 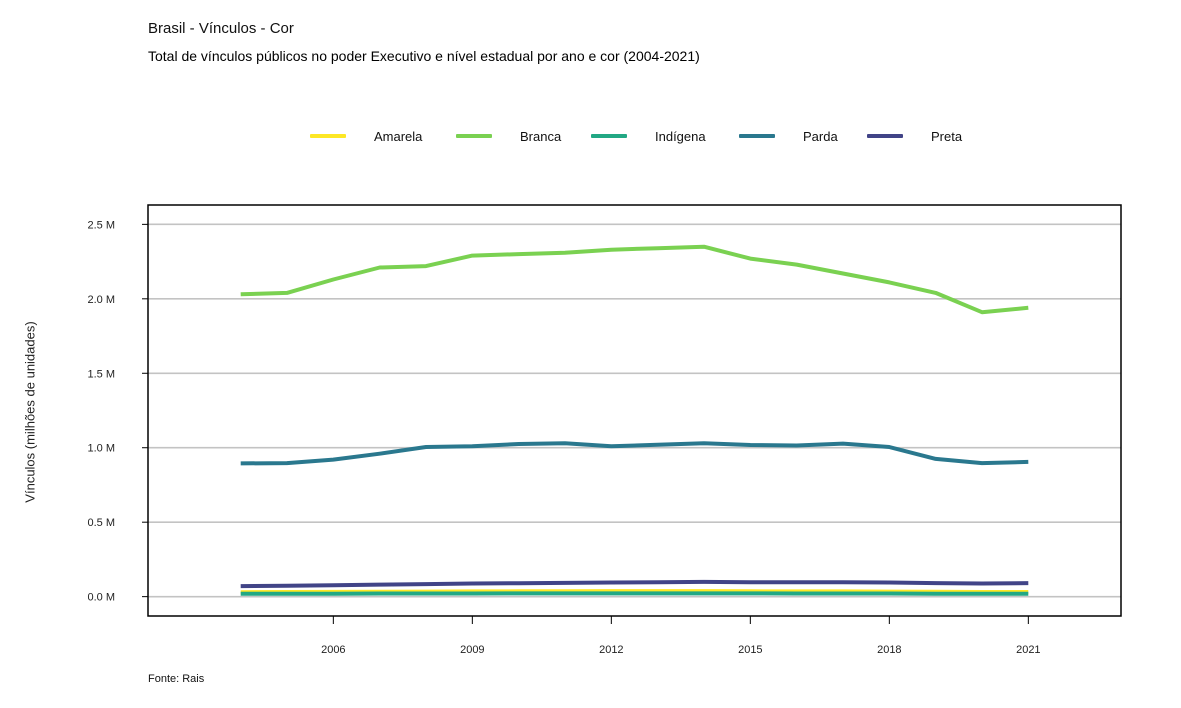 What do you see at coordinates (101, 523) in the screenshot?
I see `y-tick-label: 0.5 M` at bounding box center [101, 523].